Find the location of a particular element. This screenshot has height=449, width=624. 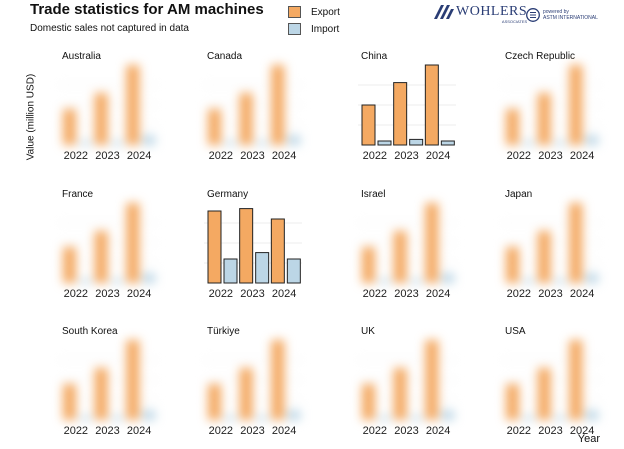

panel-title: France is located at coordinates (78, 194).